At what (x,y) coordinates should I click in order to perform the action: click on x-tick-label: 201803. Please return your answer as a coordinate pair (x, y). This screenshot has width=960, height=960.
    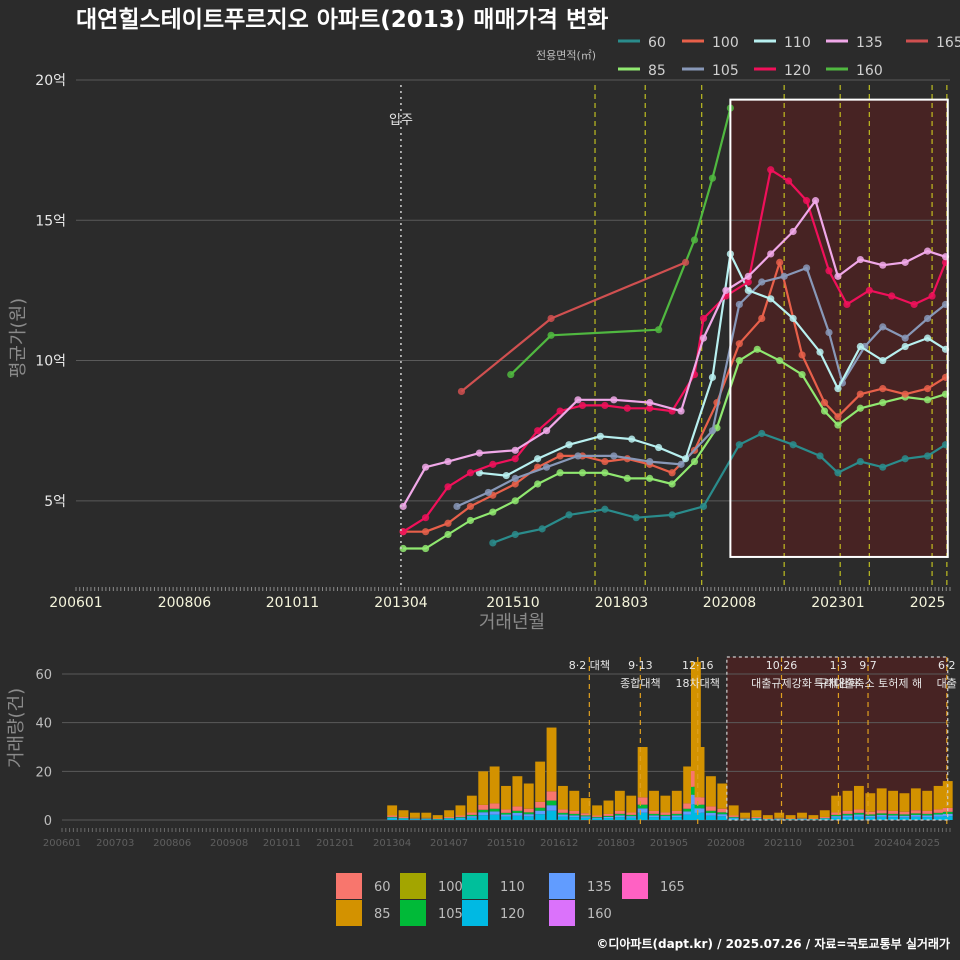
    Looking at the image, I should click on (621, 603).